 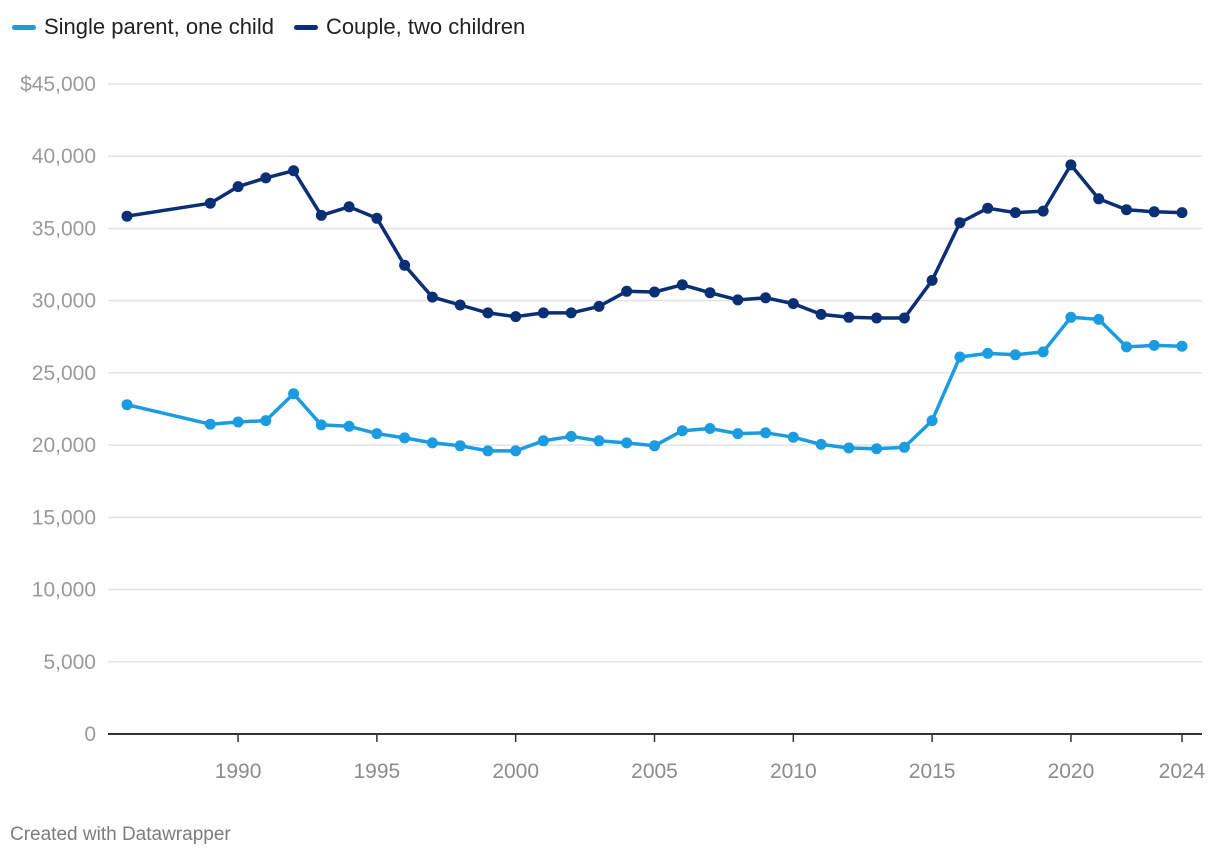 What do you see at coordinates (64, 301) in the screenshot?
I see `y-tick-label: 30,000` at bounding box center [64, 301].